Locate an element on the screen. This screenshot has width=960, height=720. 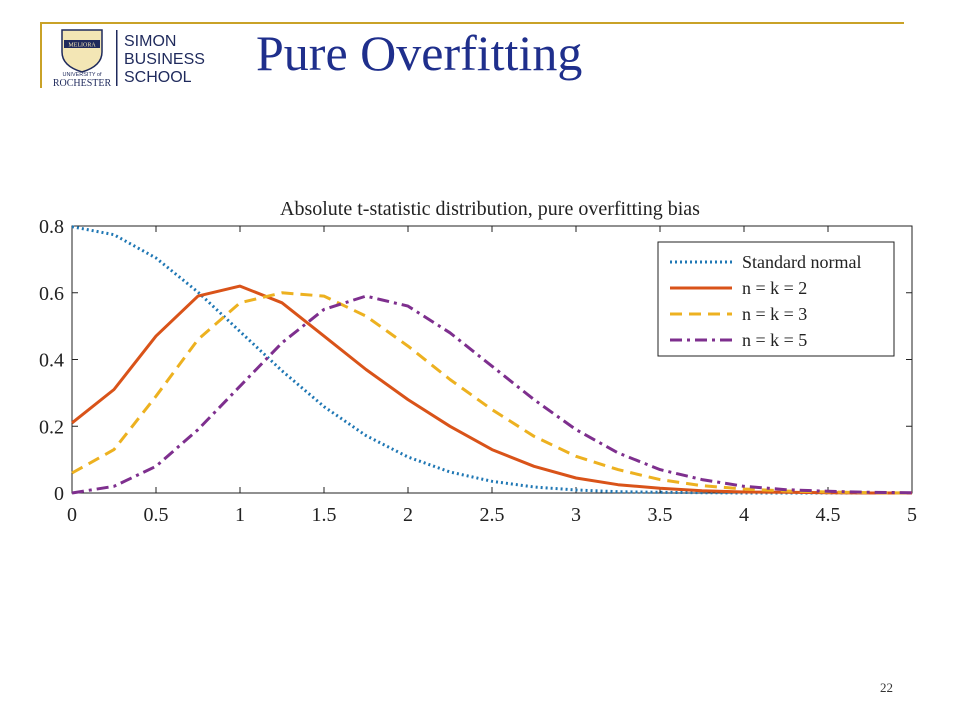
x-tick-label: 1 is located at coordinates (240, 515).